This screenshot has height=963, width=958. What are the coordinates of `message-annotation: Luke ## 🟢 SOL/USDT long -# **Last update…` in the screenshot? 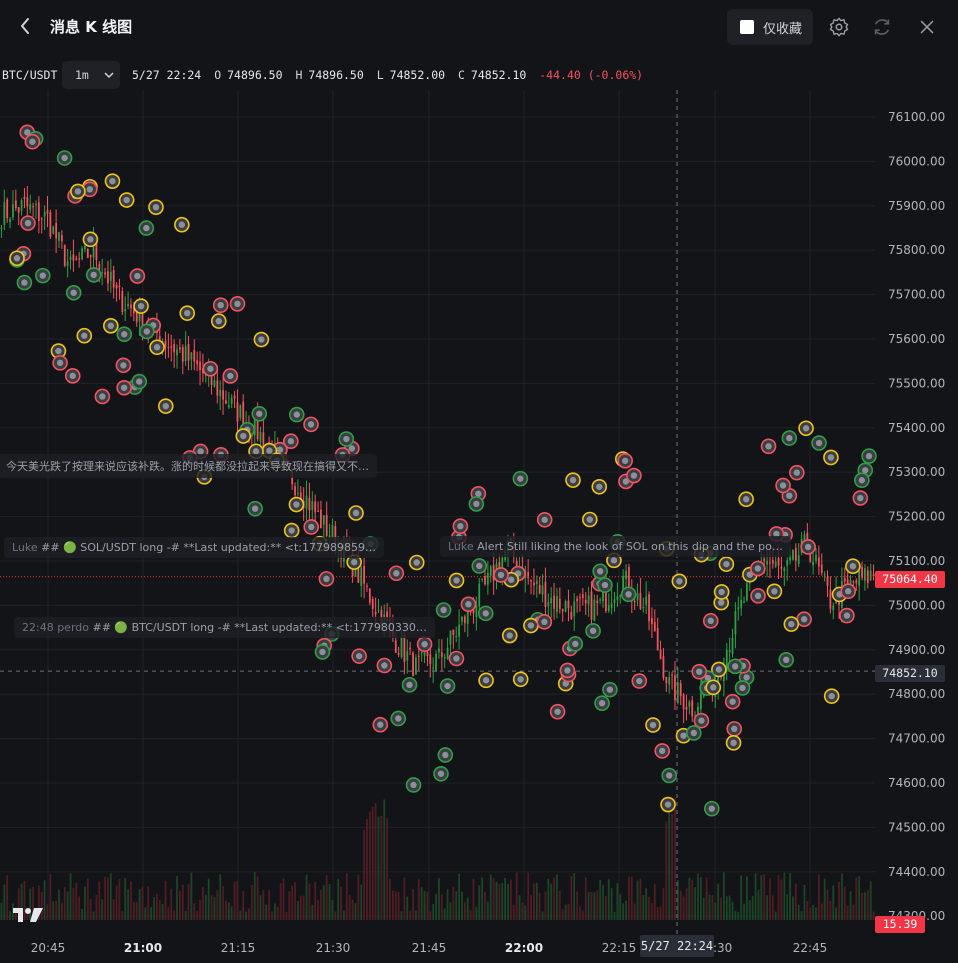 It's located at (194, 547).